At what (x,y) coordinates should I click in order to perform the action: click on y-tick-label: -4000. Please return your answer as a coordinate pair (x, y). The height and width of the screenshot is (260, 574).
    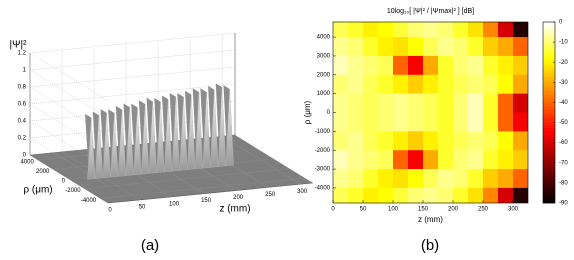
    Looking at the image, I should click on (89, 201).